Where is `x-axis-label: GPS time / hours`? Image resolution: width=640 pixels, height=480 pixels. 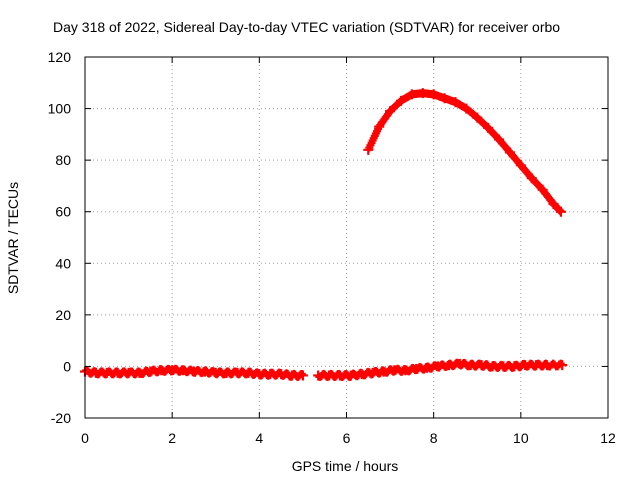 x-axis-label: GPS time / hours is located at coordinates (345, 466).